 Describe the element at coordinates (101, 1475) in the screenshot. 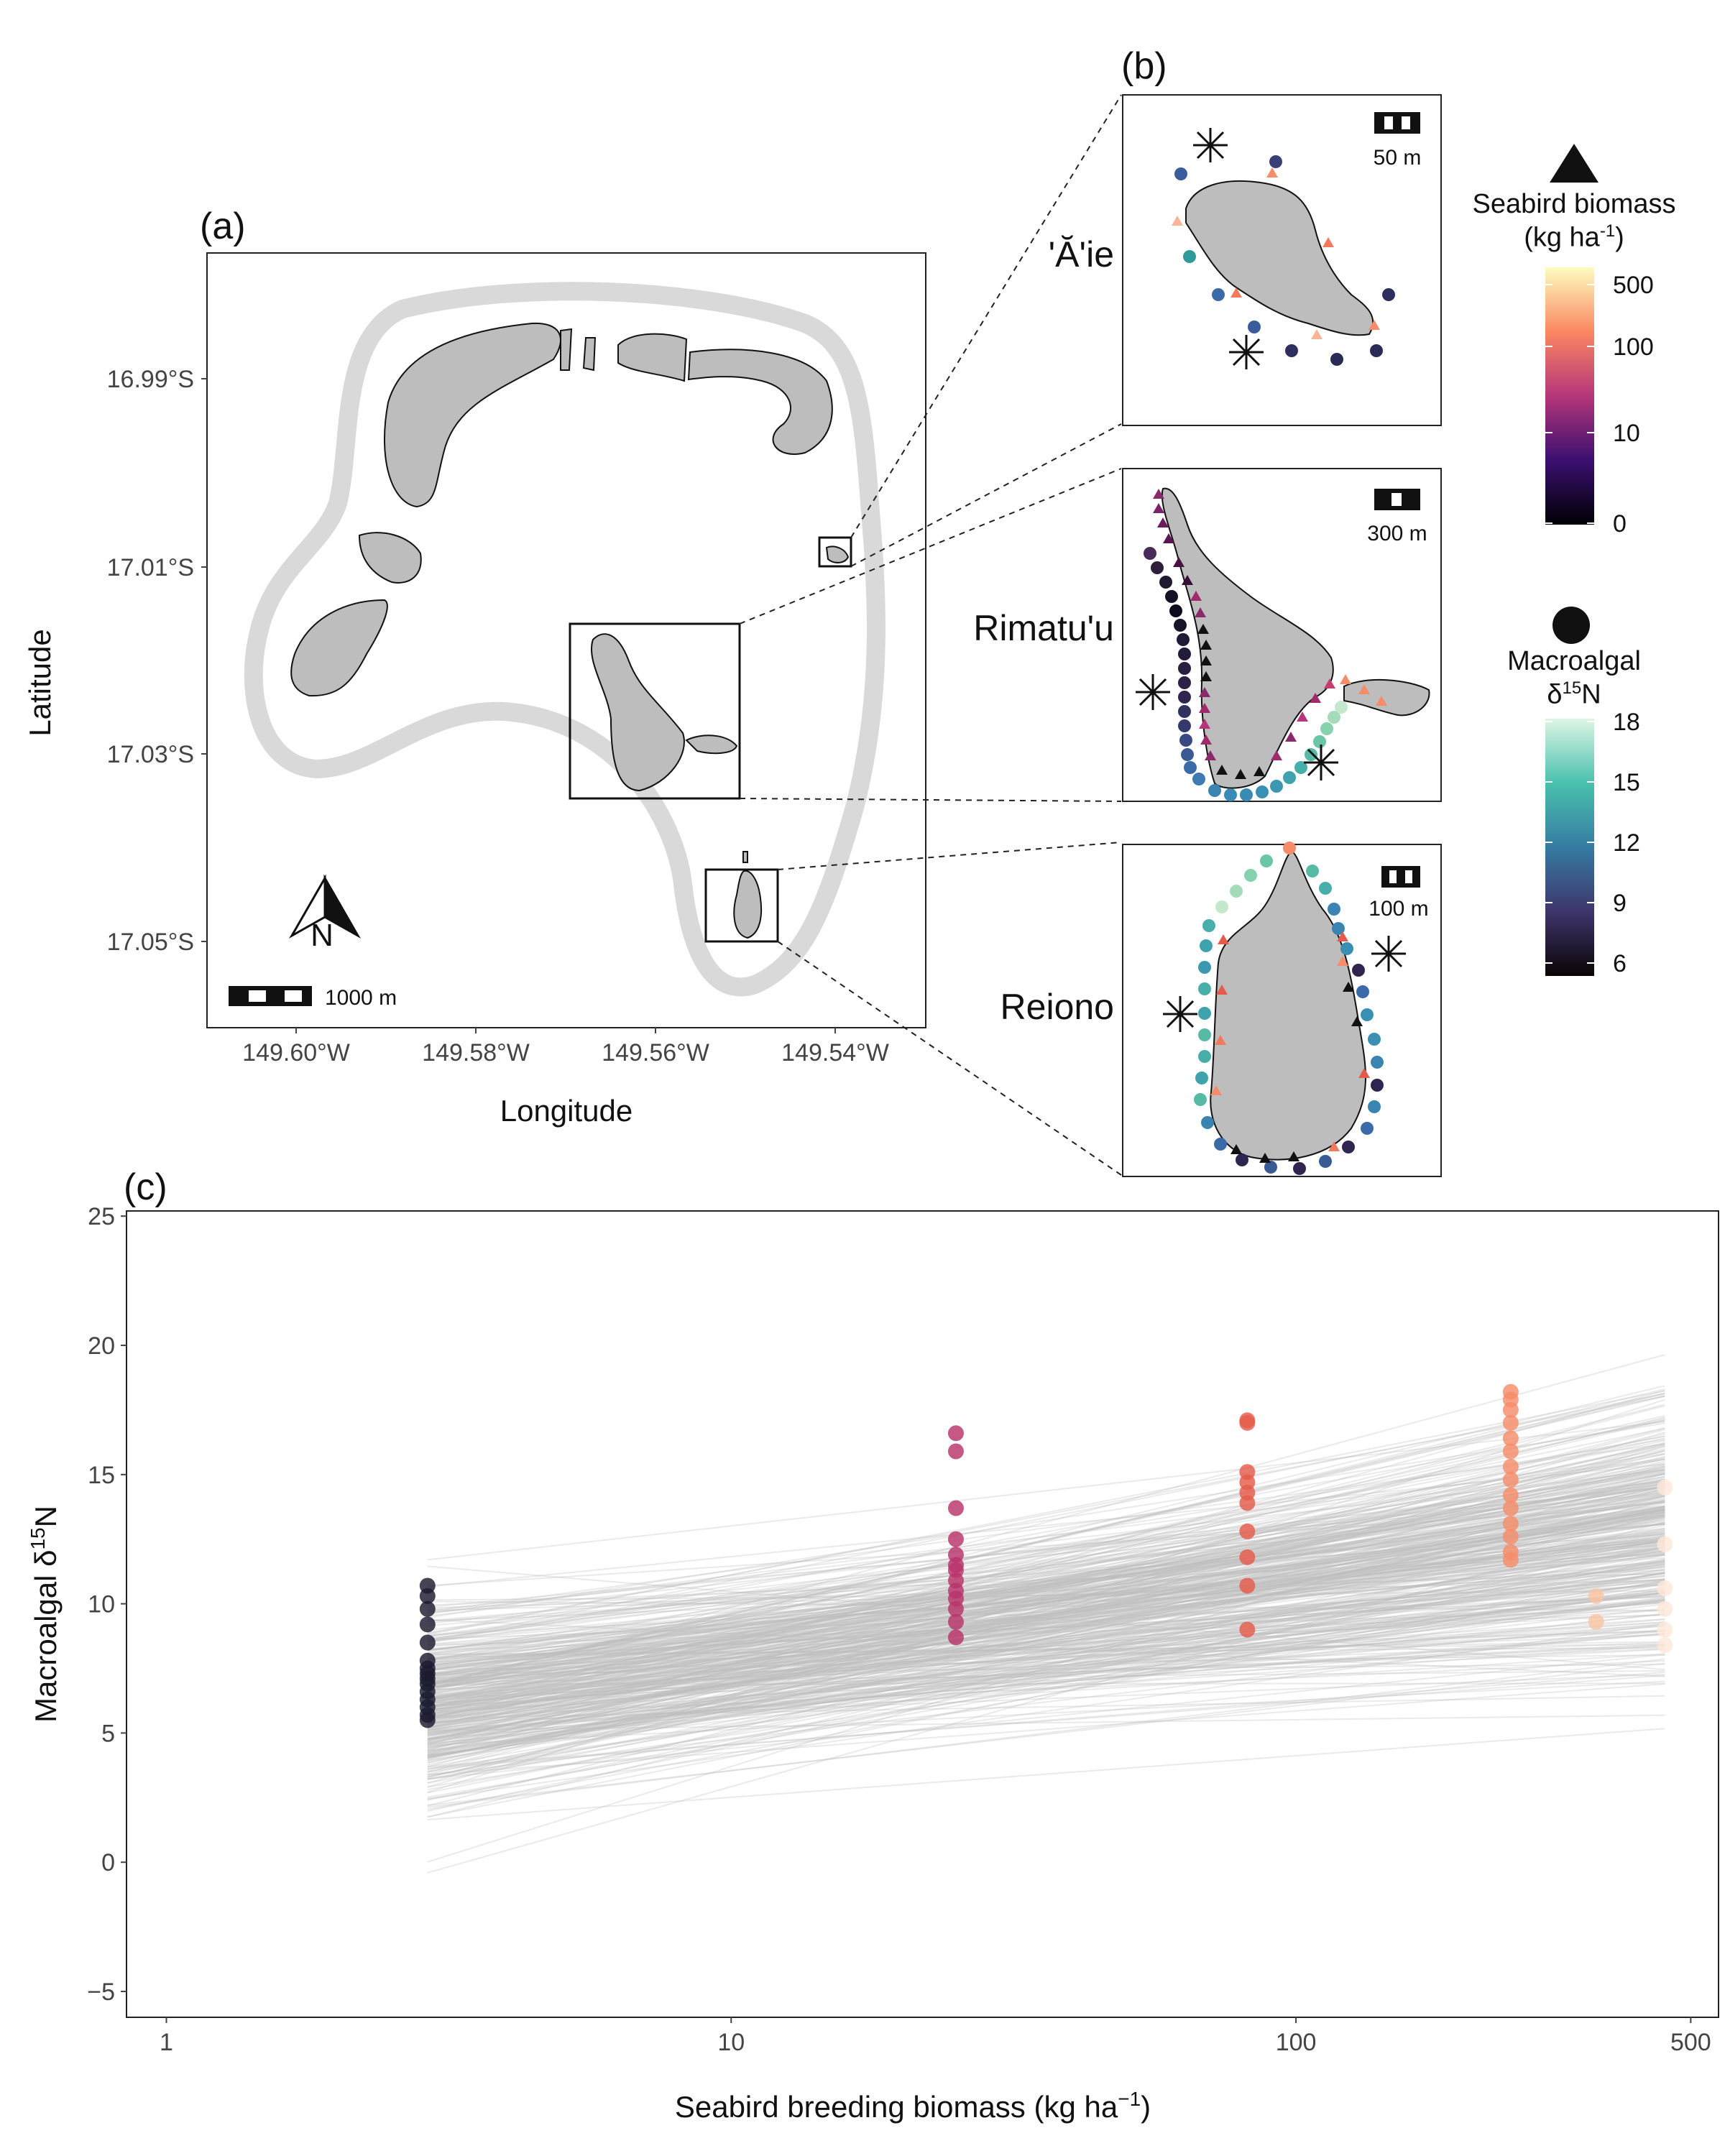

I see `y-tick-label: 15` at that location.